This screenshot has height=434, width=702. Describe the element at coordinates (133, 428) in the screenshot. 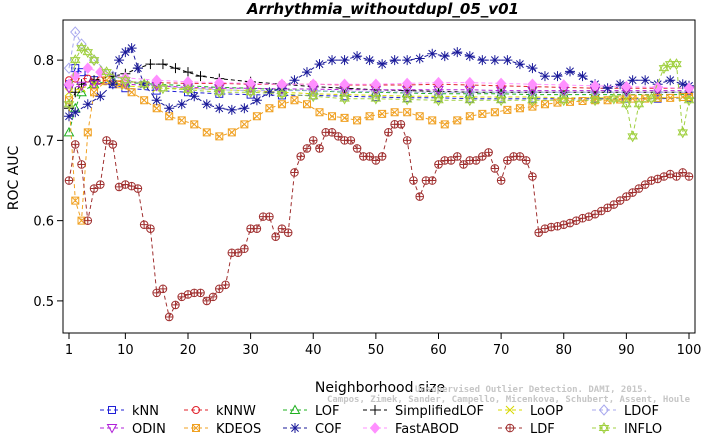

I see `legend-item-odin: ODIN` at that location.